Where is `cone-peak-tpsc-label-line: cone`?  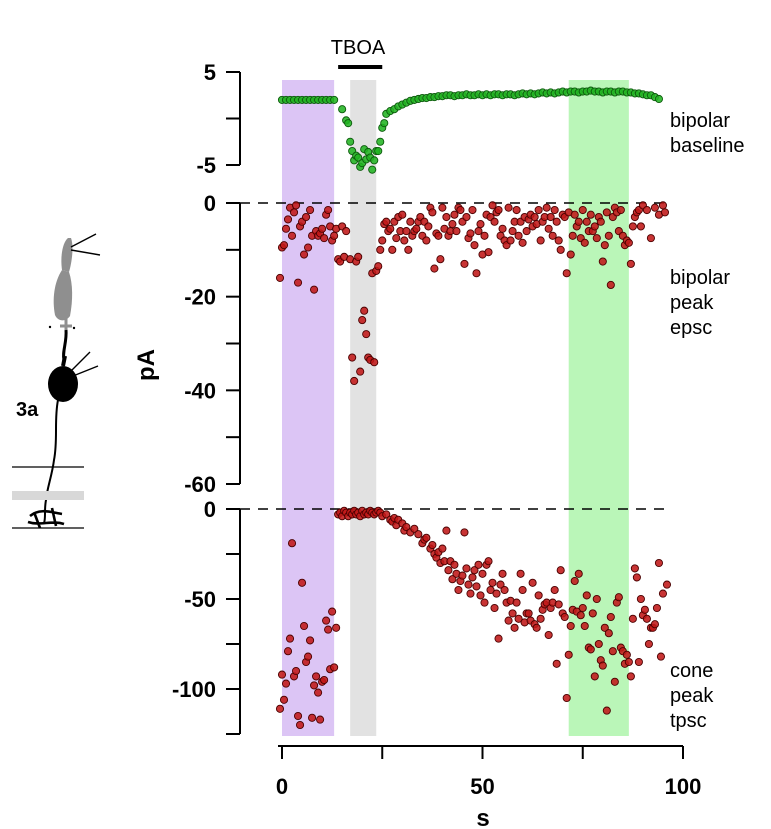 cone-peak-tpsc-label-line: cone is located at coordinates (691, 671).